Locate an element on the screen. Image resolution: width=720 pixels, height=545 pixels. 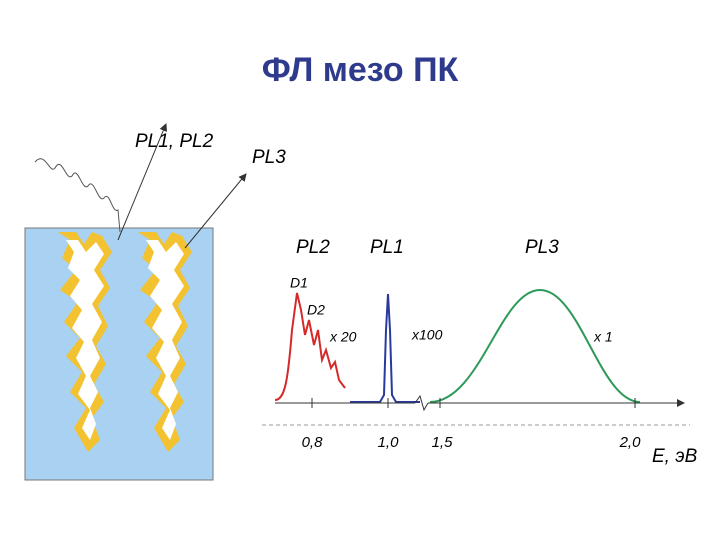
axis-label: E, эВ is located at coordinates (675, 456).